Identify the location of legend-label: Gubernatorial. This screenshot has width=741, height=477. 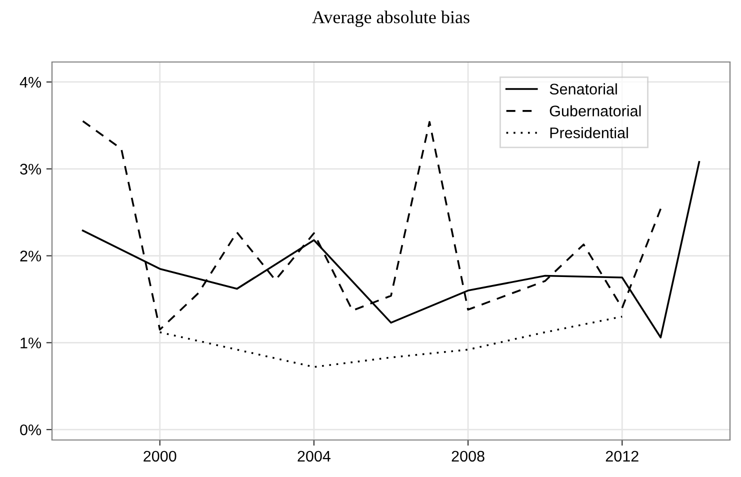
(595, 110).